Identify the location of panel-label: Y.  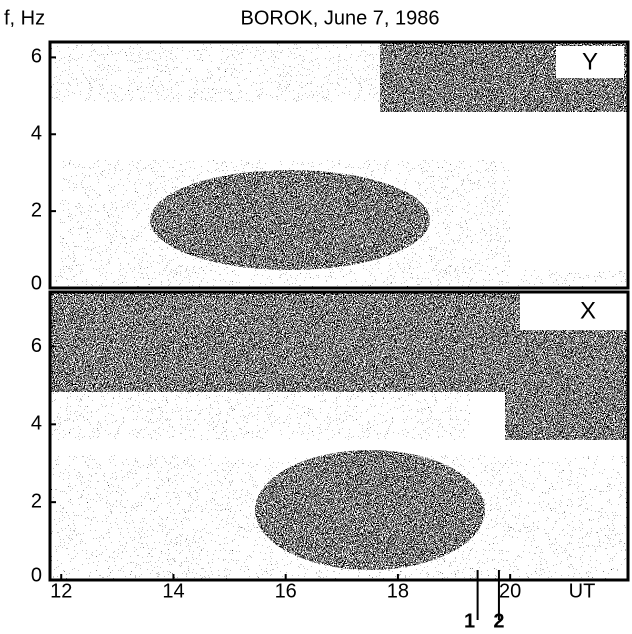
(590, 61).